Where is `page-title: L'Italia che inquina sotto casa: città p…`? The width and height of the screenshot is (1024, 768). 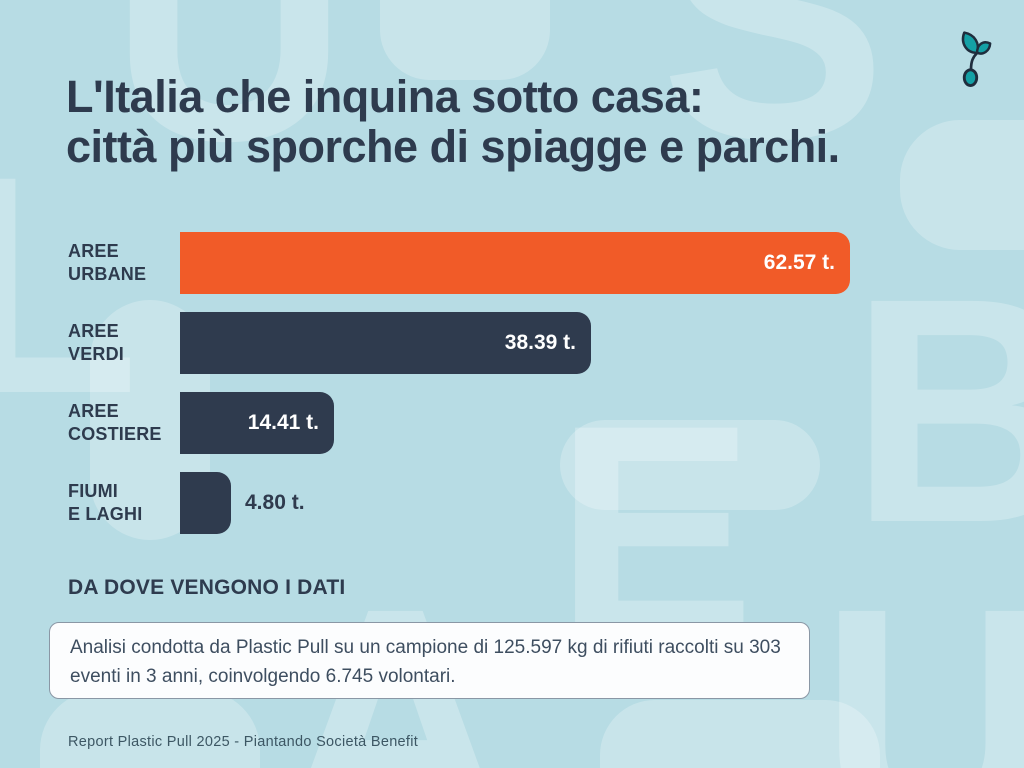 page-title: L'Italia che inquina sotto casa: città p… is located at coordinates (516, 122).